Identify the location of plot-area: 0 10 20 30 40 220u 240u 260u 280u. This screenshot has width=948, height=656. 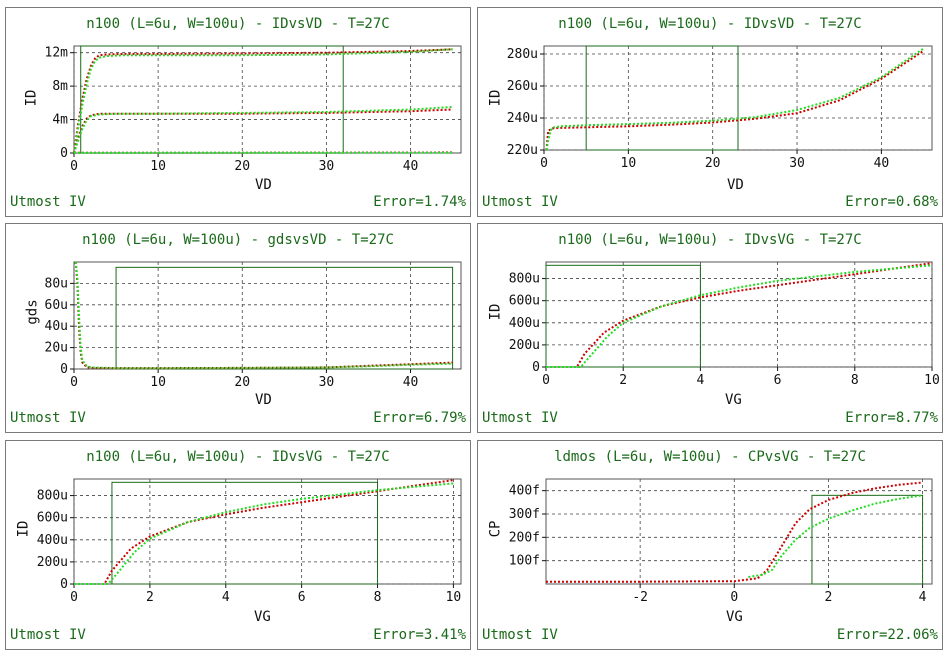
(720, 108).